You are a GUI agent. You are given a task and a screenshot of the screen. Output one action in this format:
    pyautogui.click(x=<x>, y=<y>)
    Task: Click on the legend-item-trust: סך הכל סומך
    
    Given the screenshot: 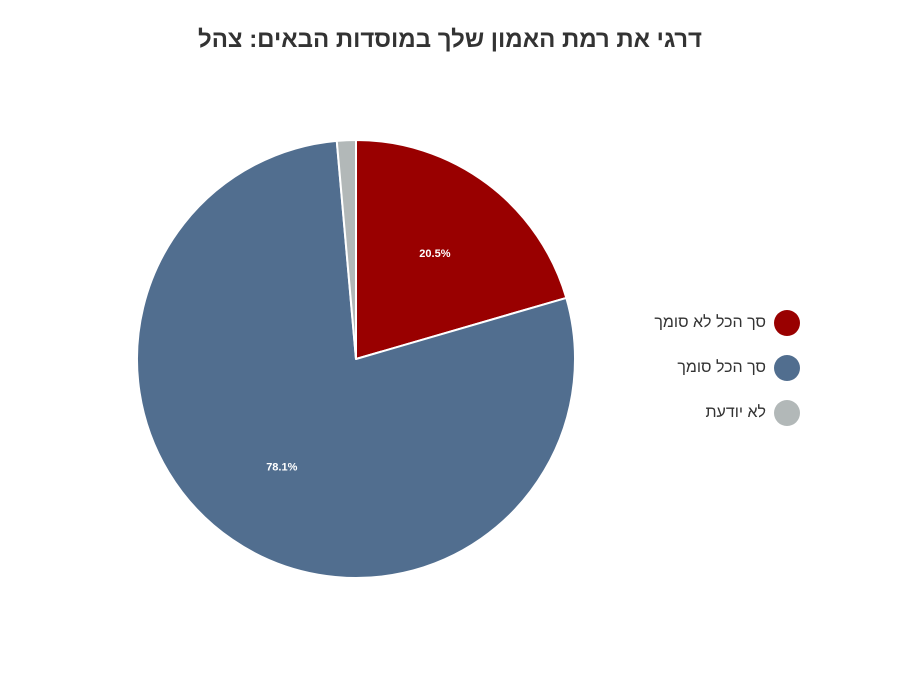 What is the action you would take?
    pyautogui.click(x=705, y=367)
    